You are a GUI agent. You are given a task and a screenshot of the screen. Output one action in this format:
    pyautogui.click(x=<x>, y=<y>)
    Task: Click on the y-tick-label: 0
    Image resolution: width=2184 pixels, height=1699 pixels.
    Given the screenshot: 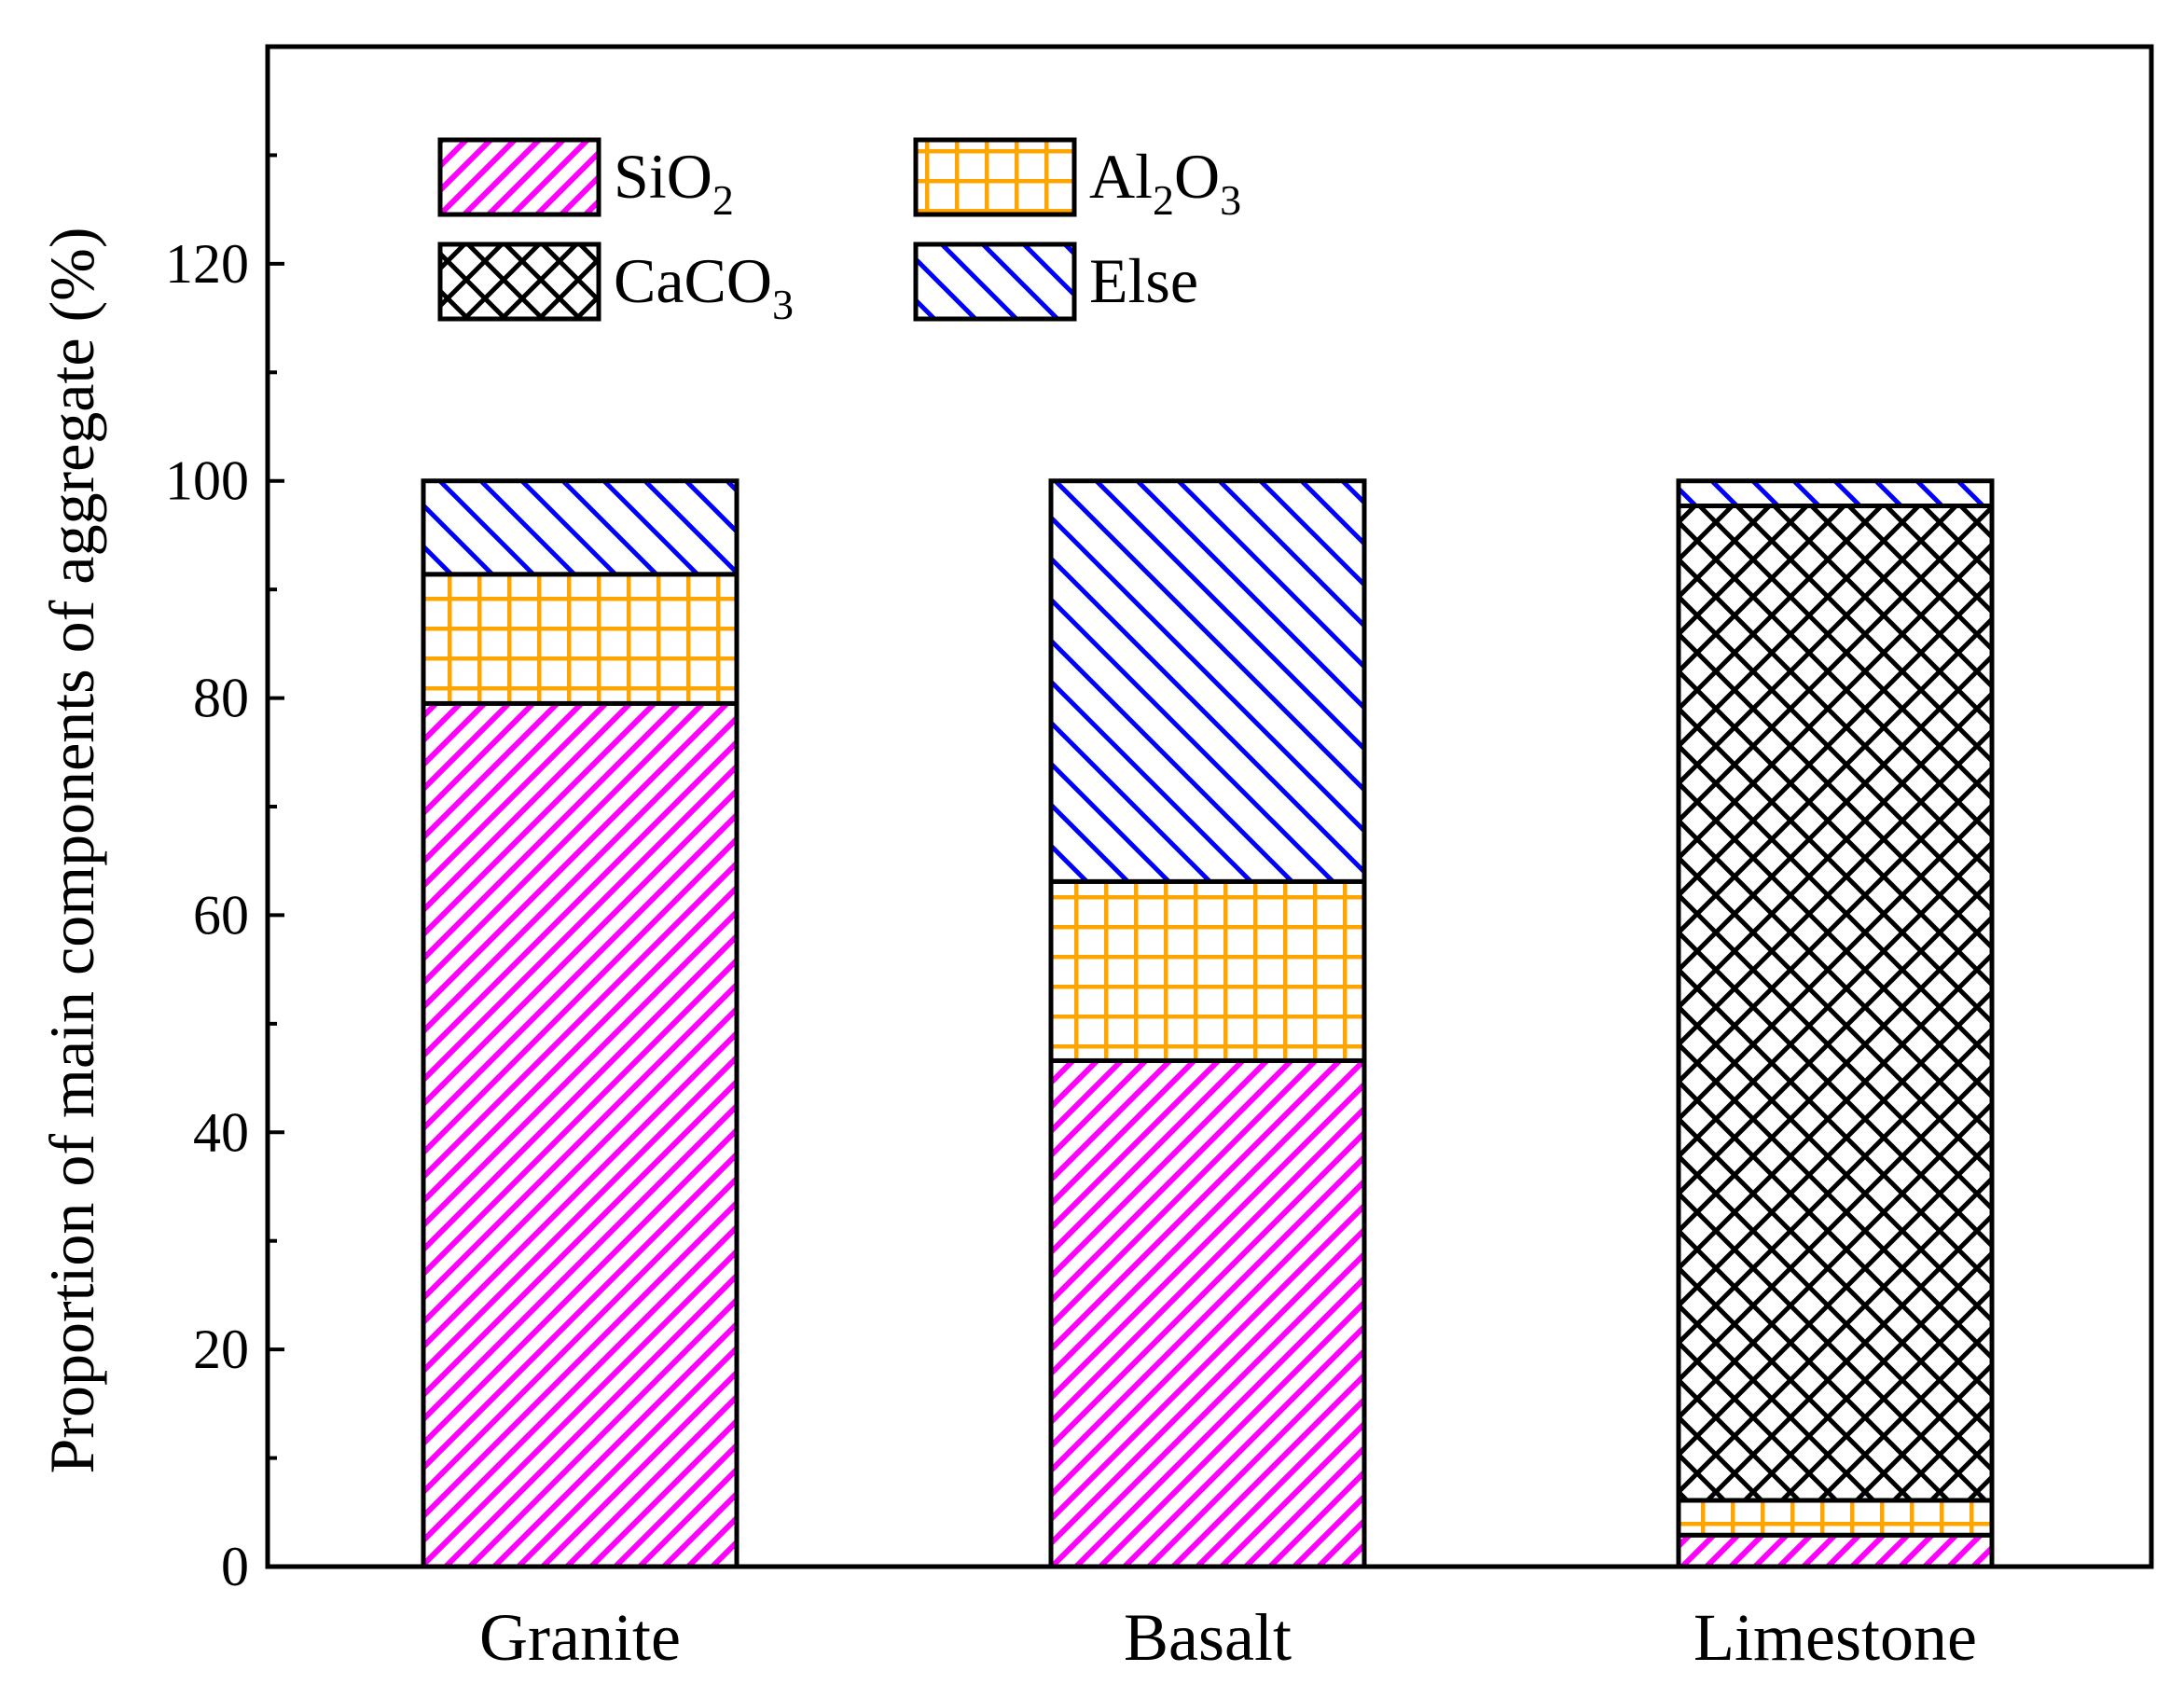 What is the action you would take?
    pyautogui.click(x=235, y=1566)
    